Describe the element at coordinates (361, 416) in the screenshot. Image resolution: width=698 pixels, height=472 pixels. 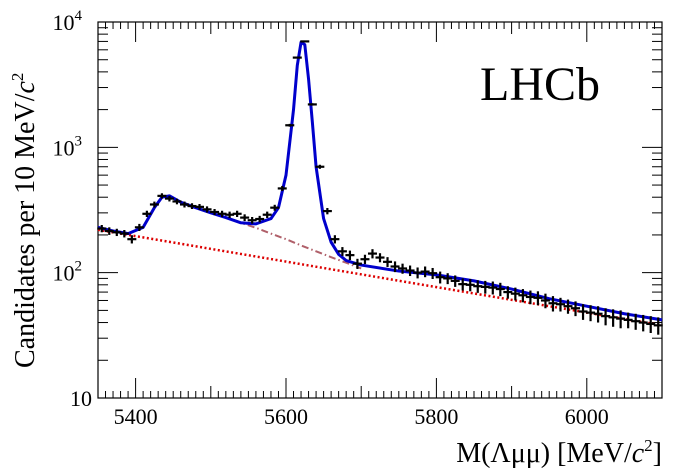
I see `x-tick-labels: 5400 5600 5800 6000` at that location.